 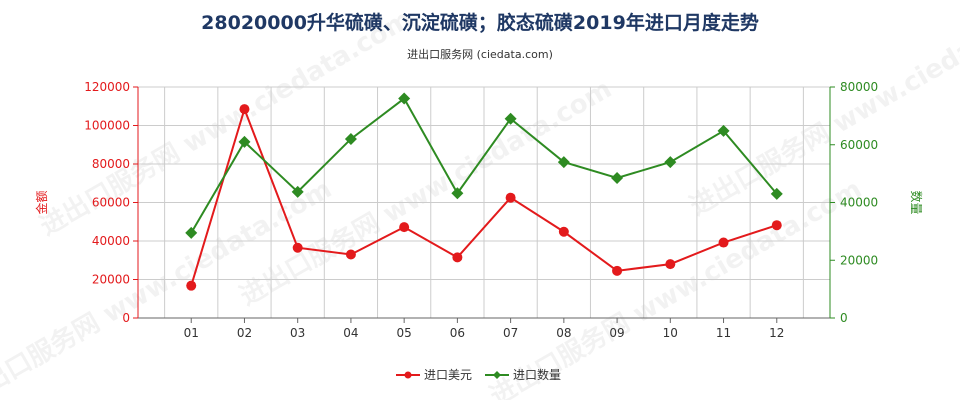 I want to click on y-right-axis-title: 数量, so click(x=916, y=202).